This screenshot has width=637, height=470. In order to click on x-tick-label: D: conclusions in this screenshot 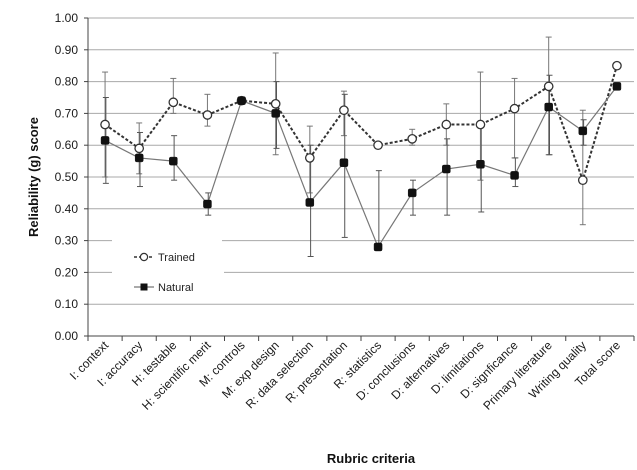, I will do `click(385, 370)`.